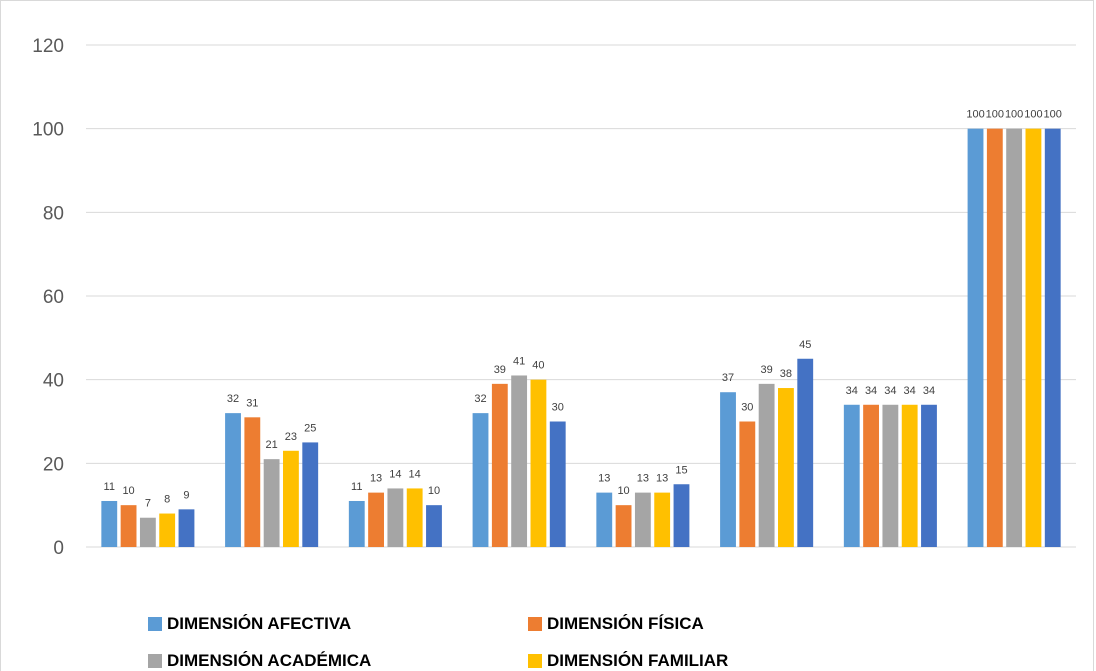 The width and height of the screenshot is (1096, 671). What do you see at coordinates (53, 464) in the screenshot?
I see `y-tick-label: 20` at bounding box center [53, 464].